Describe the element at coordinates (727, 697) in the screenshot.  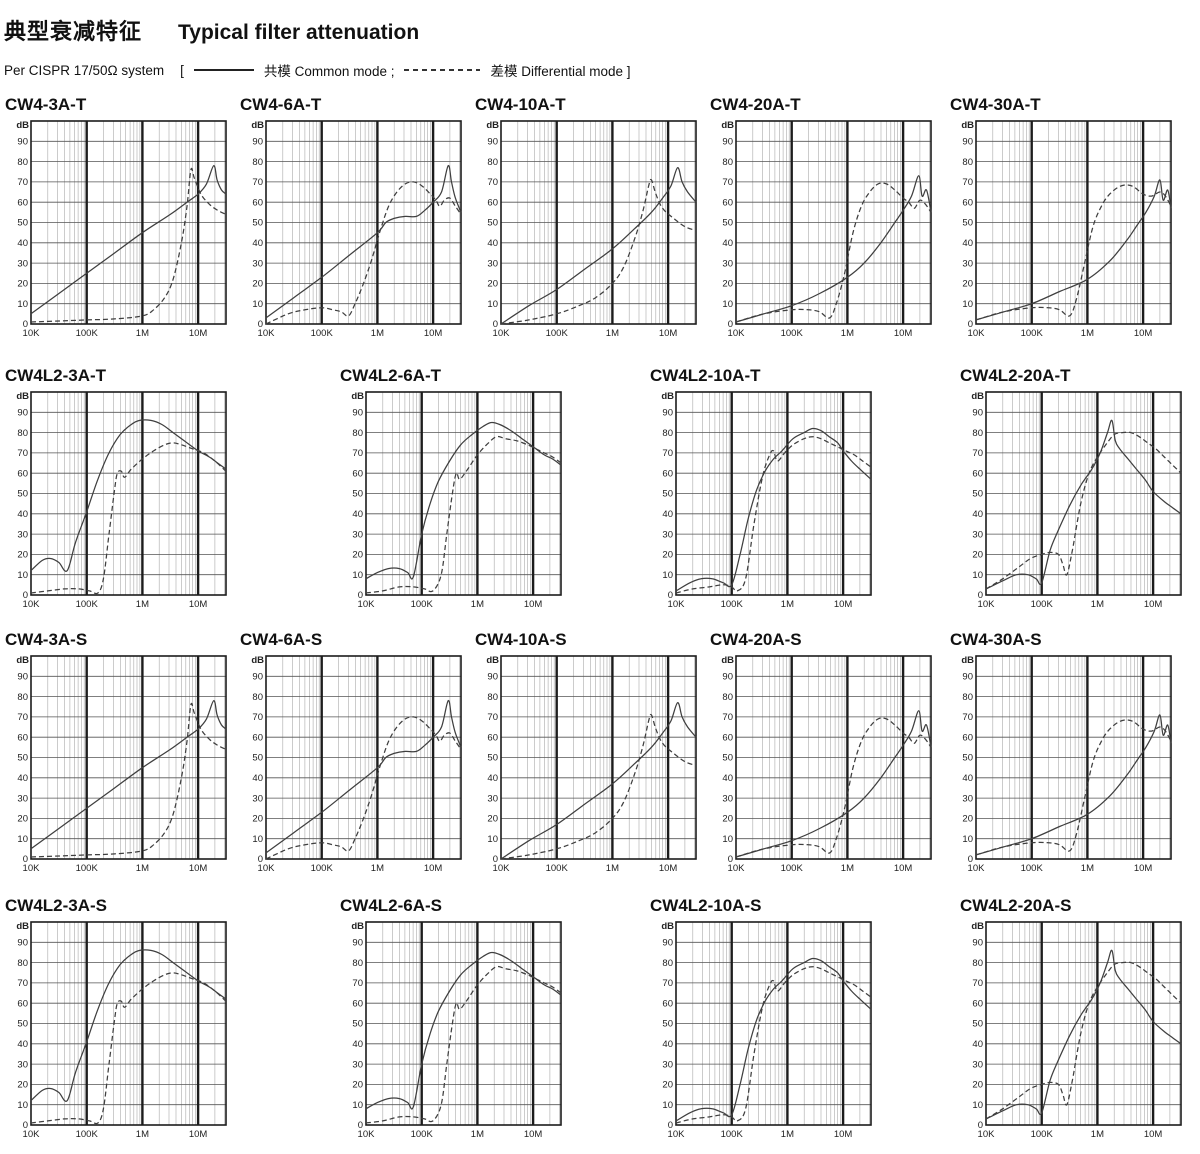
I see `y-tick-label: 80` at that location.